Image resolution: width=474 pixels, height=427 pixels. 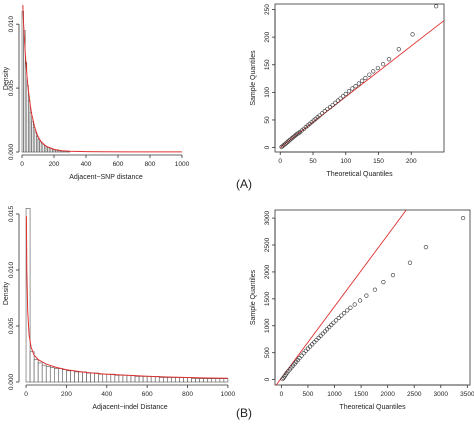 I want to click on y-axis-title: Sample Quantiles, so click(x=253, y=78).